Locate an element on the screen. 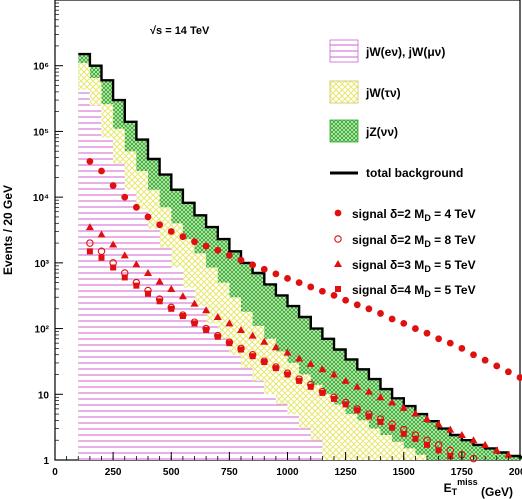 The image size is (522, 499). y-tick-label: 1 is located at coordinates (46, 461).